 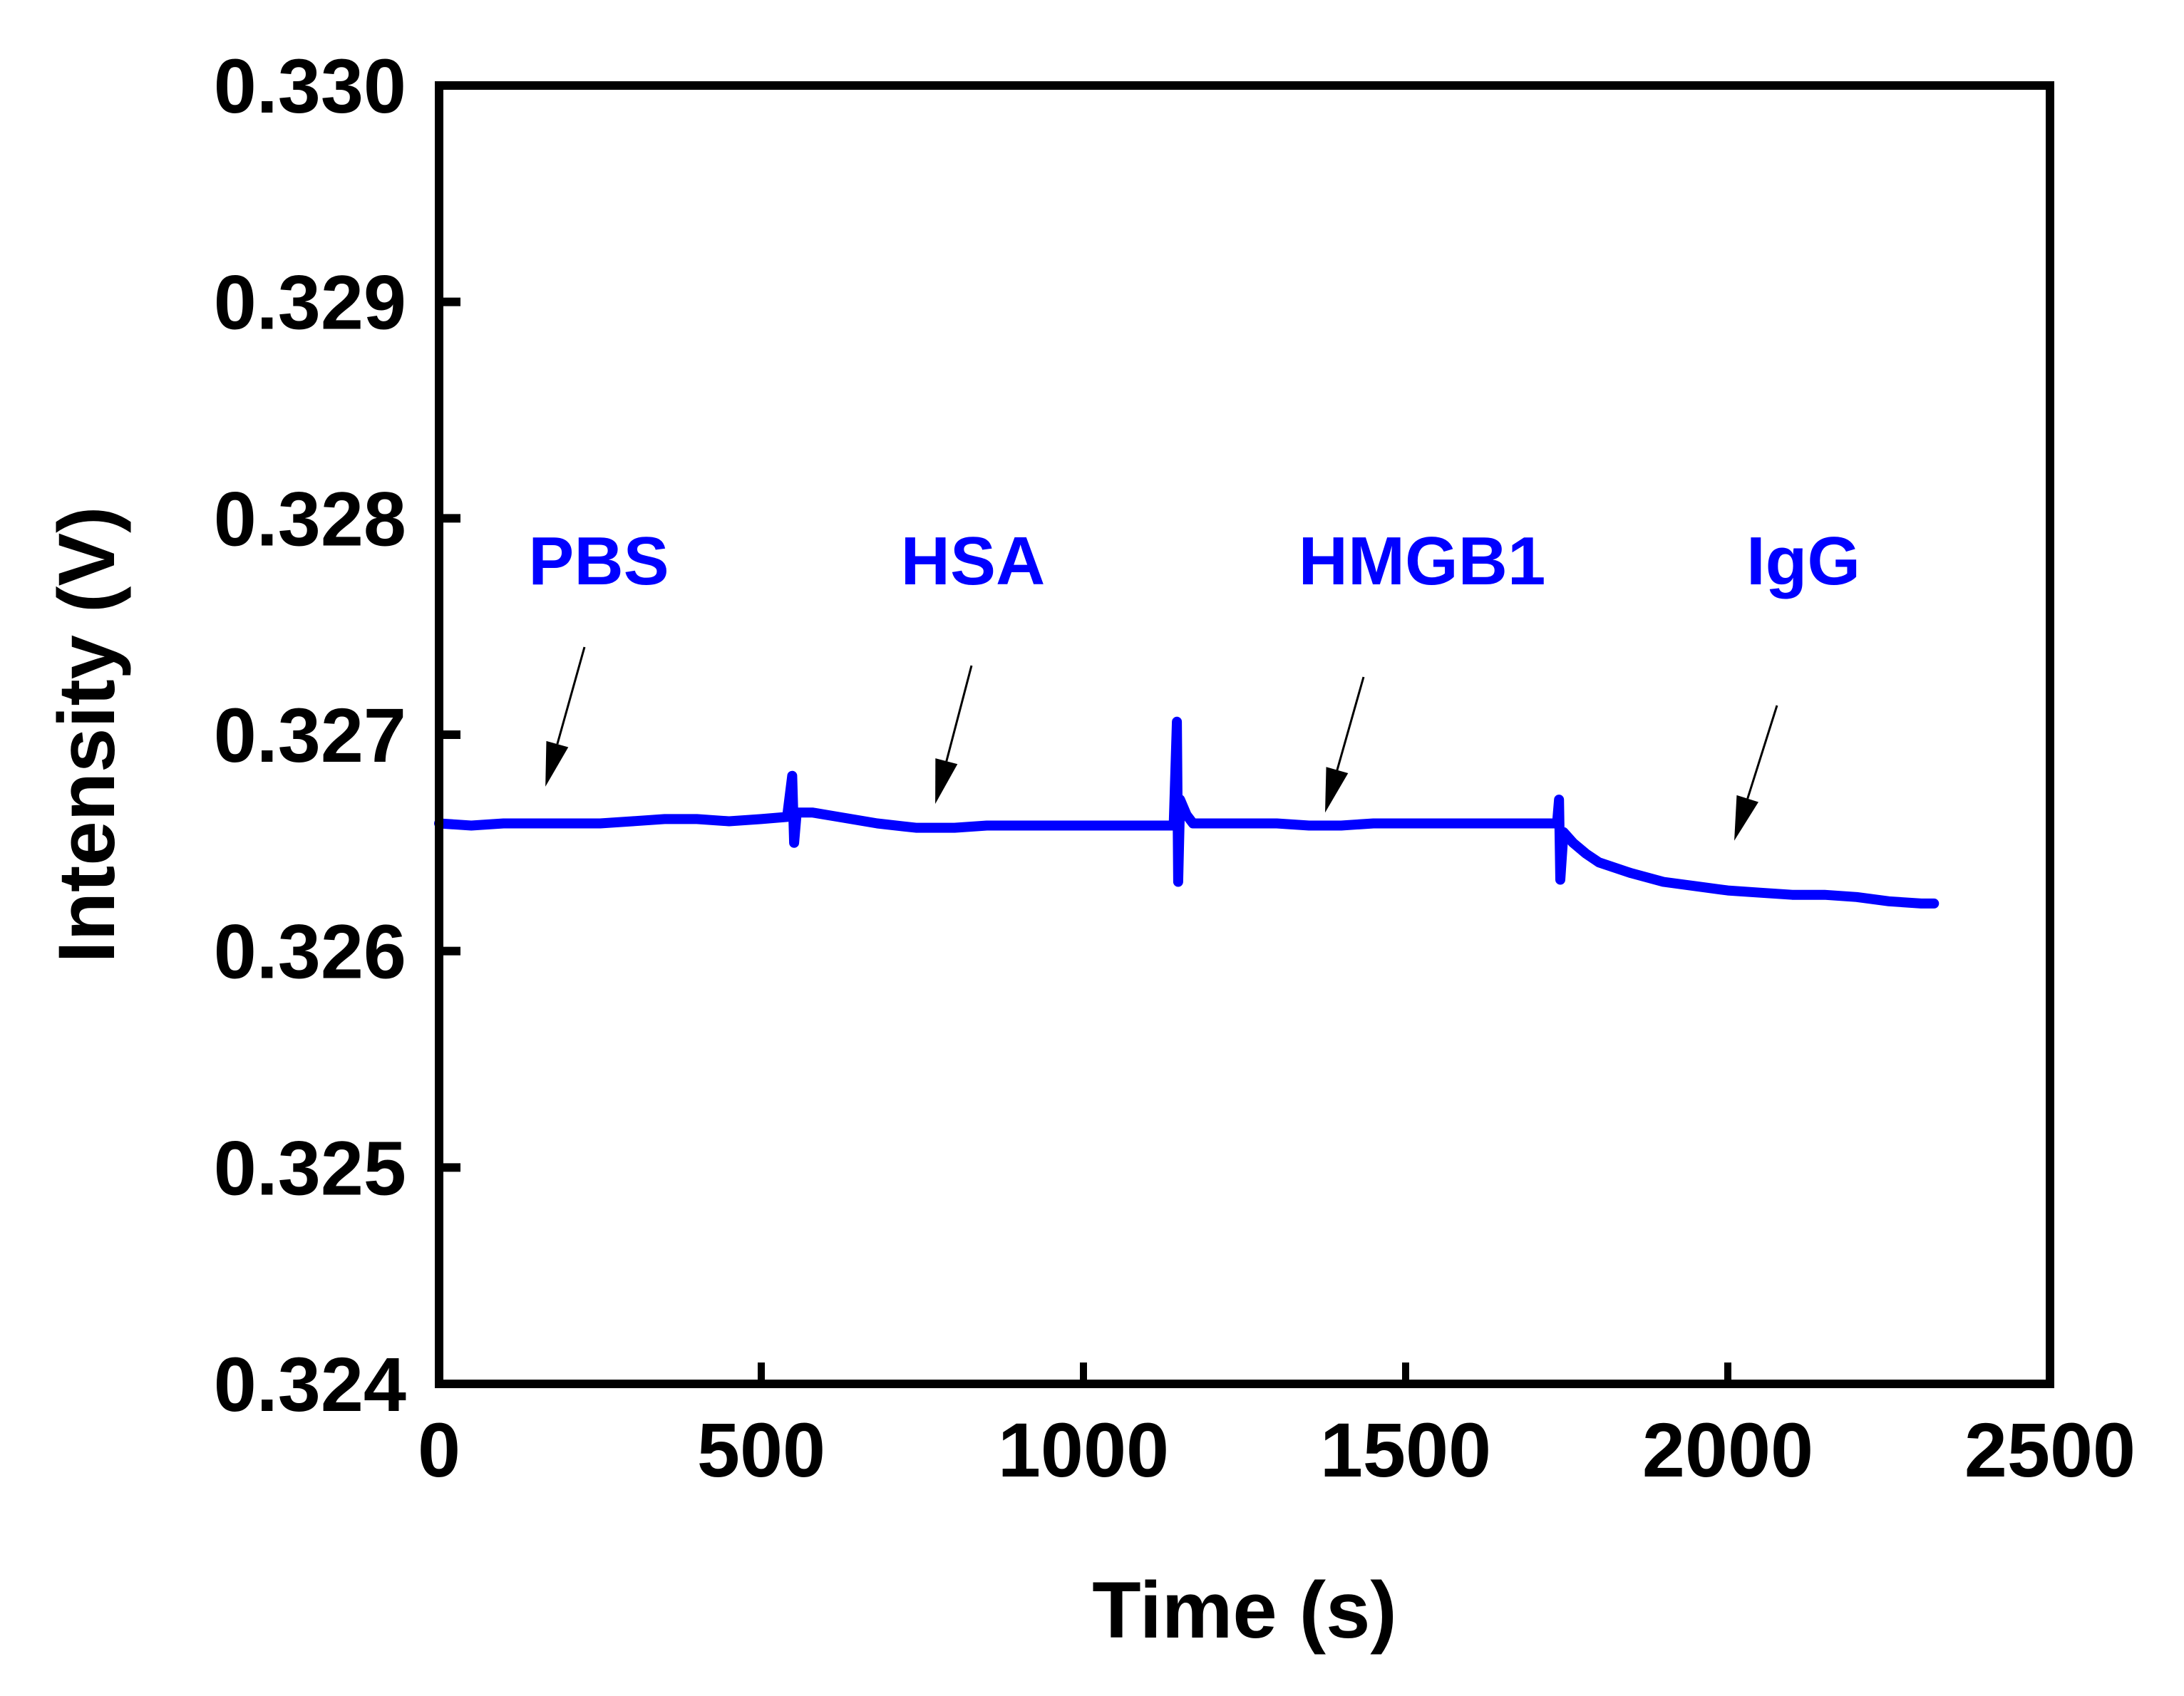 What do you see at coordinates (310, 735) in the screenshot?
I see `y-tick-label: 0.327` at bounding box center [310, 735].